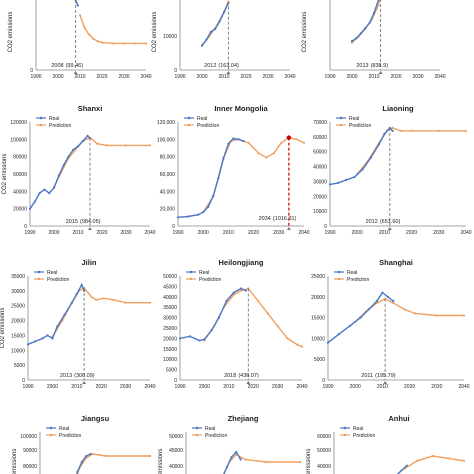 Image resolution: width=474 pixels, height=474 pixels. What do you see at coordinates (18, 123) in the screenshot?
I see `y-tick-label: 120000` at bounding box center [18, 123].